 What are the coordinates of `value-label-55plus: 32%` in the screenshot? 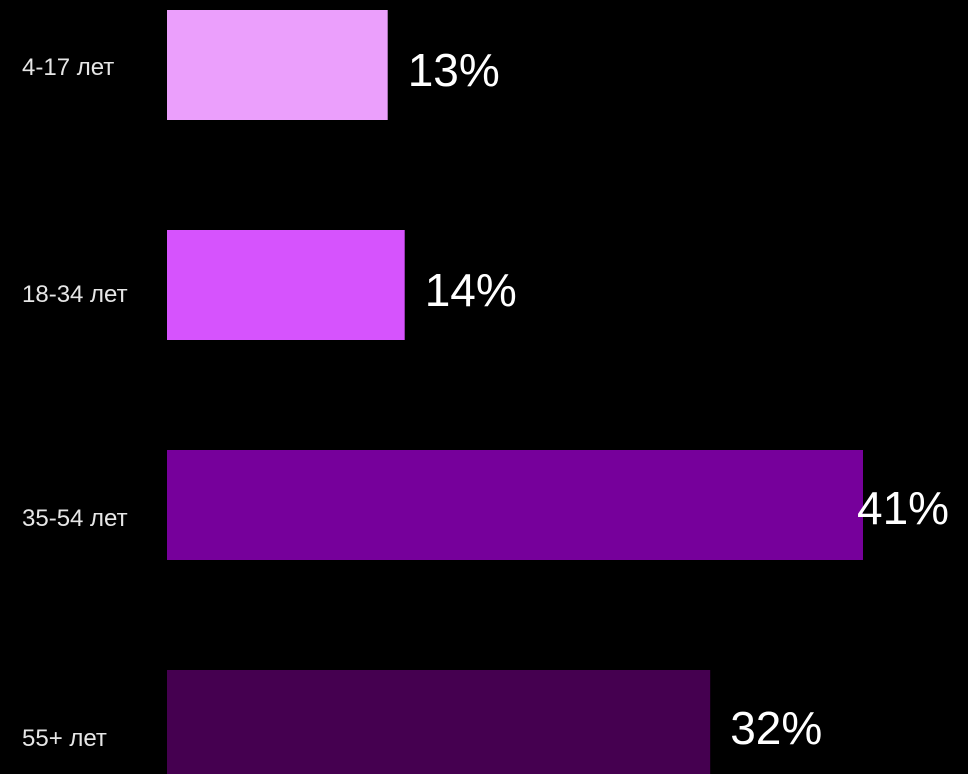 It's located at (776, 728).